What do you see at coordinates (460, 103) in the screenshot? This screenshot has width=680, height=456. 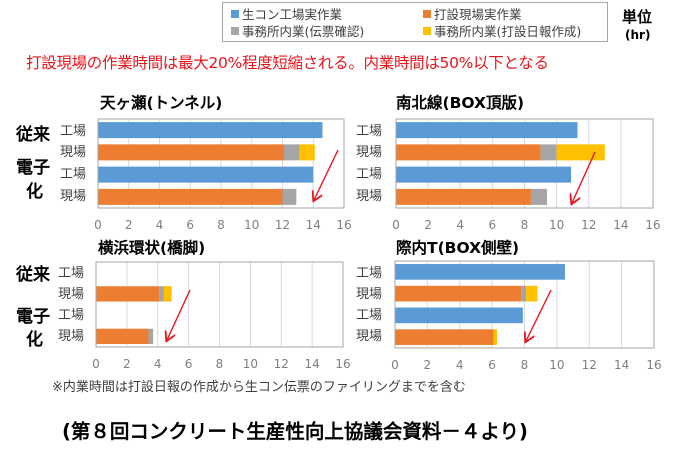 I see `chart-title-2: 南北線(BOX頂版)` at bounding box center [460, 103].